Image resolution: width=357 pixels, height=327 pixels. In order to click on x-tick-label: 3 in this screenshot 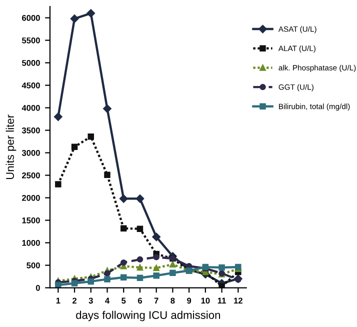, I will do `click(90, 301)`.